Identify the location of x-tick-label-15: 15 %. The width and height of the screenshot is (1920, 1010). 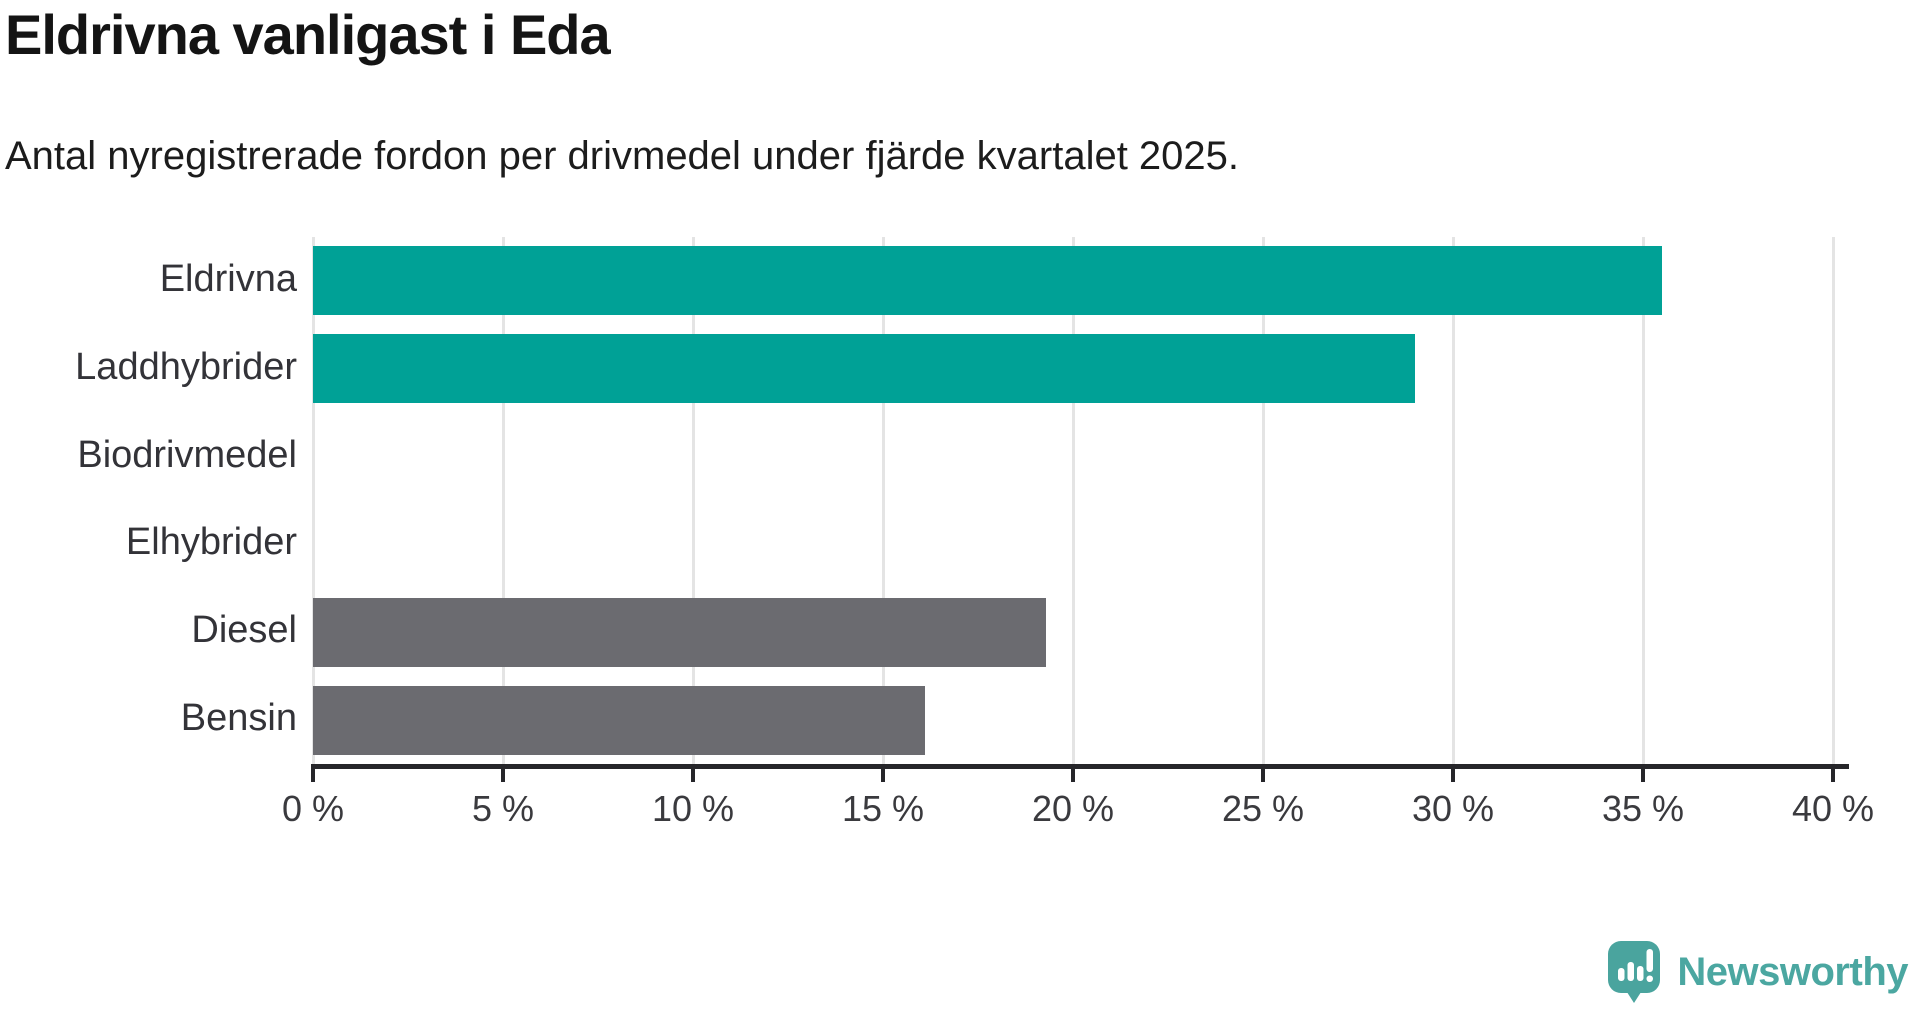
(883, 808).